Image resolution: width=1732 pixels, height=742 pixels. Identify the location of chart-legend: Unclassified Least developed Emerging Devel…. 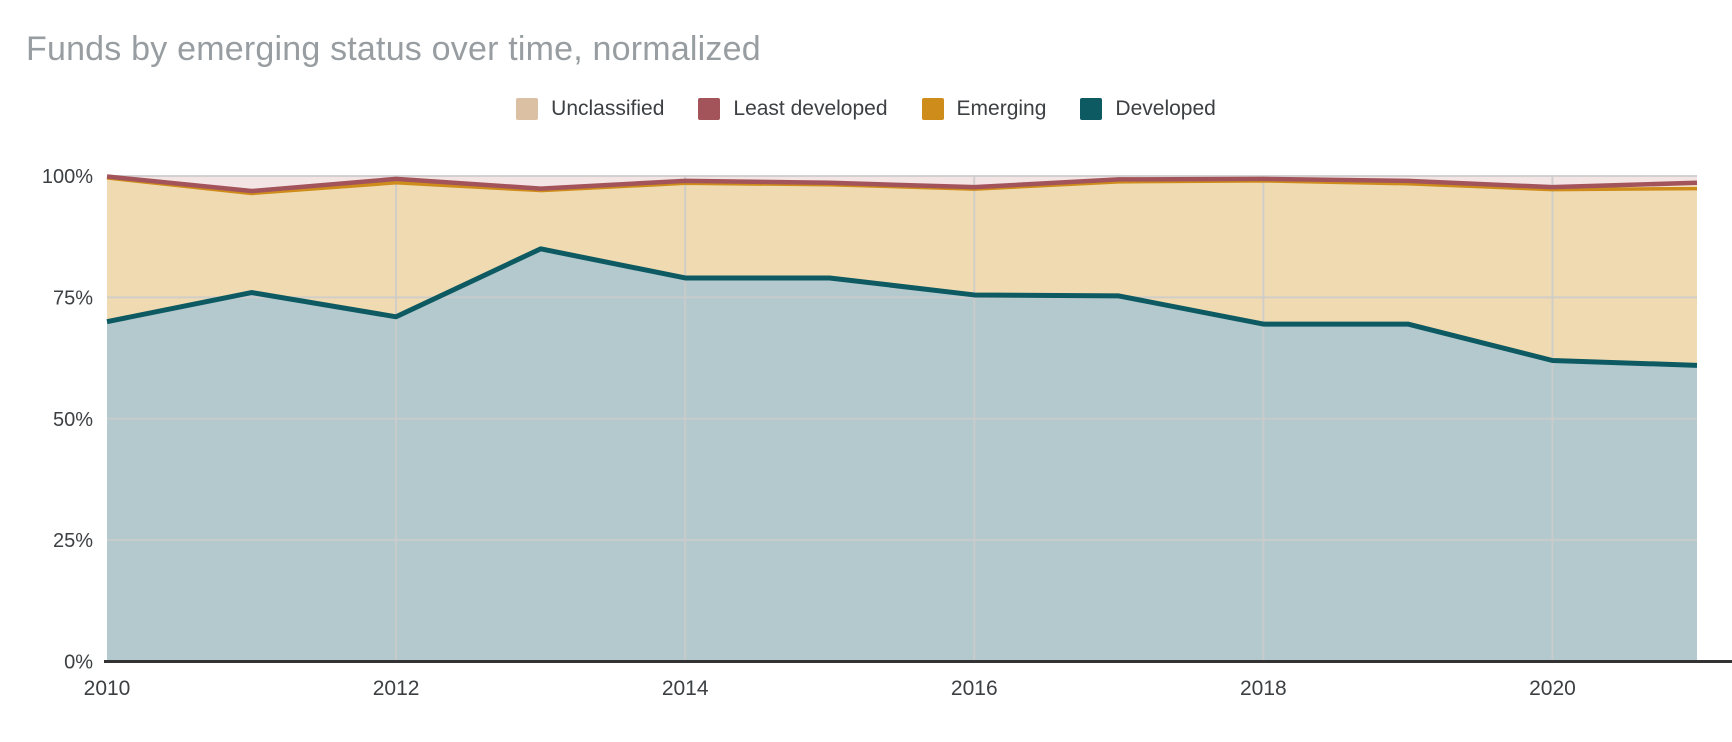
(866, 109).